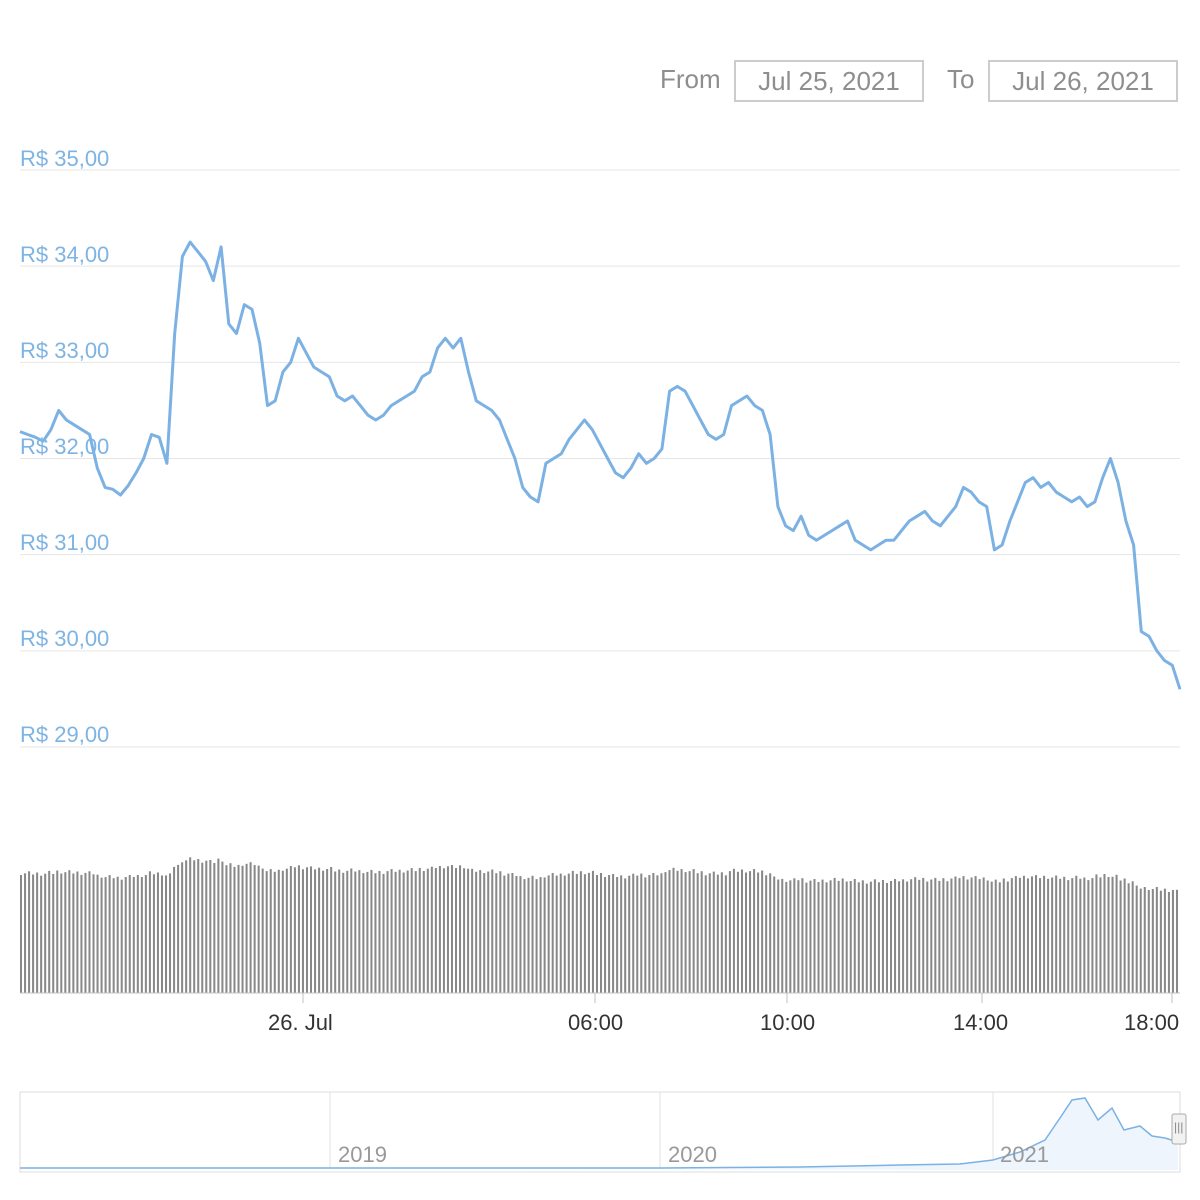 This screenshot has width=1200, height=1200. I want to click on navigator-handle, so click(1179, 1129).